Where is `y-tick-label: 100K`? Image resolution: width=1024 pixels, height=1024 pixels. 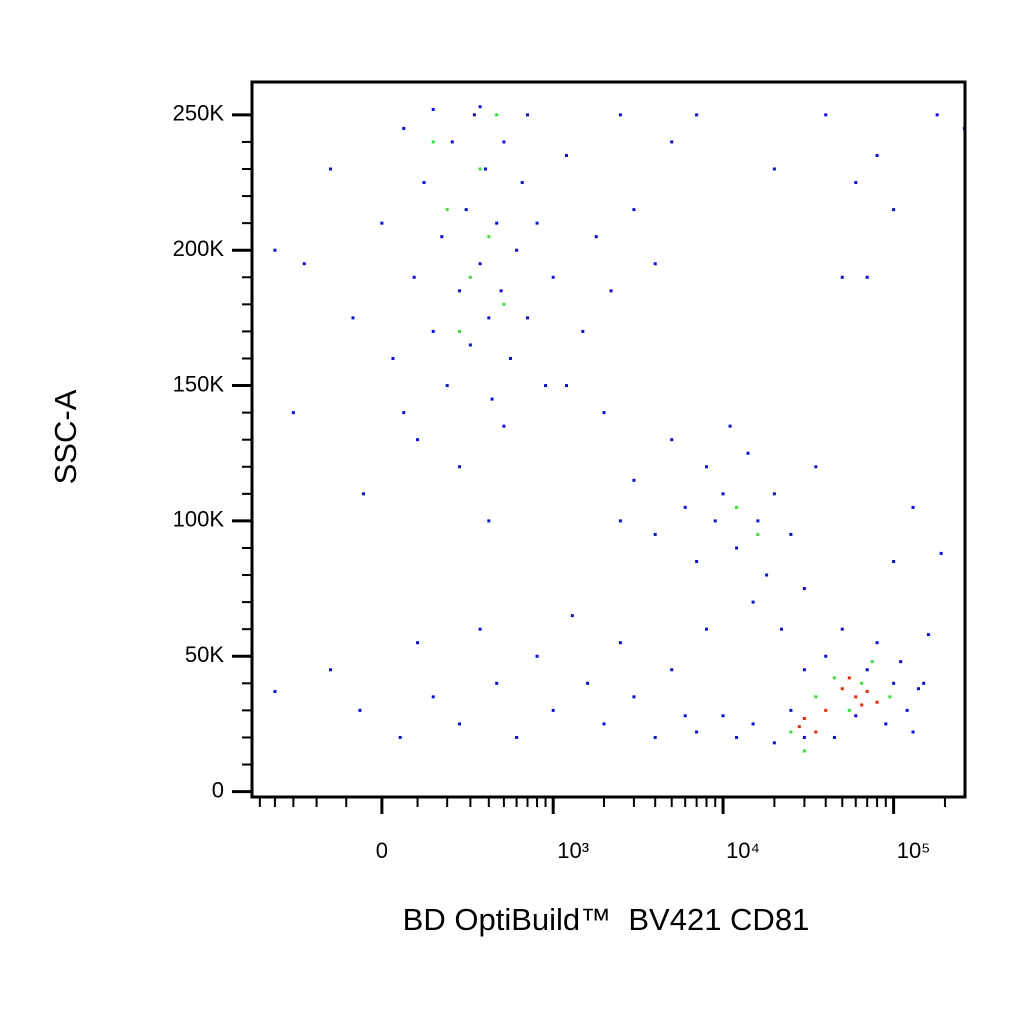
y-tick-label: 100K is located at coordinates (199, 519).